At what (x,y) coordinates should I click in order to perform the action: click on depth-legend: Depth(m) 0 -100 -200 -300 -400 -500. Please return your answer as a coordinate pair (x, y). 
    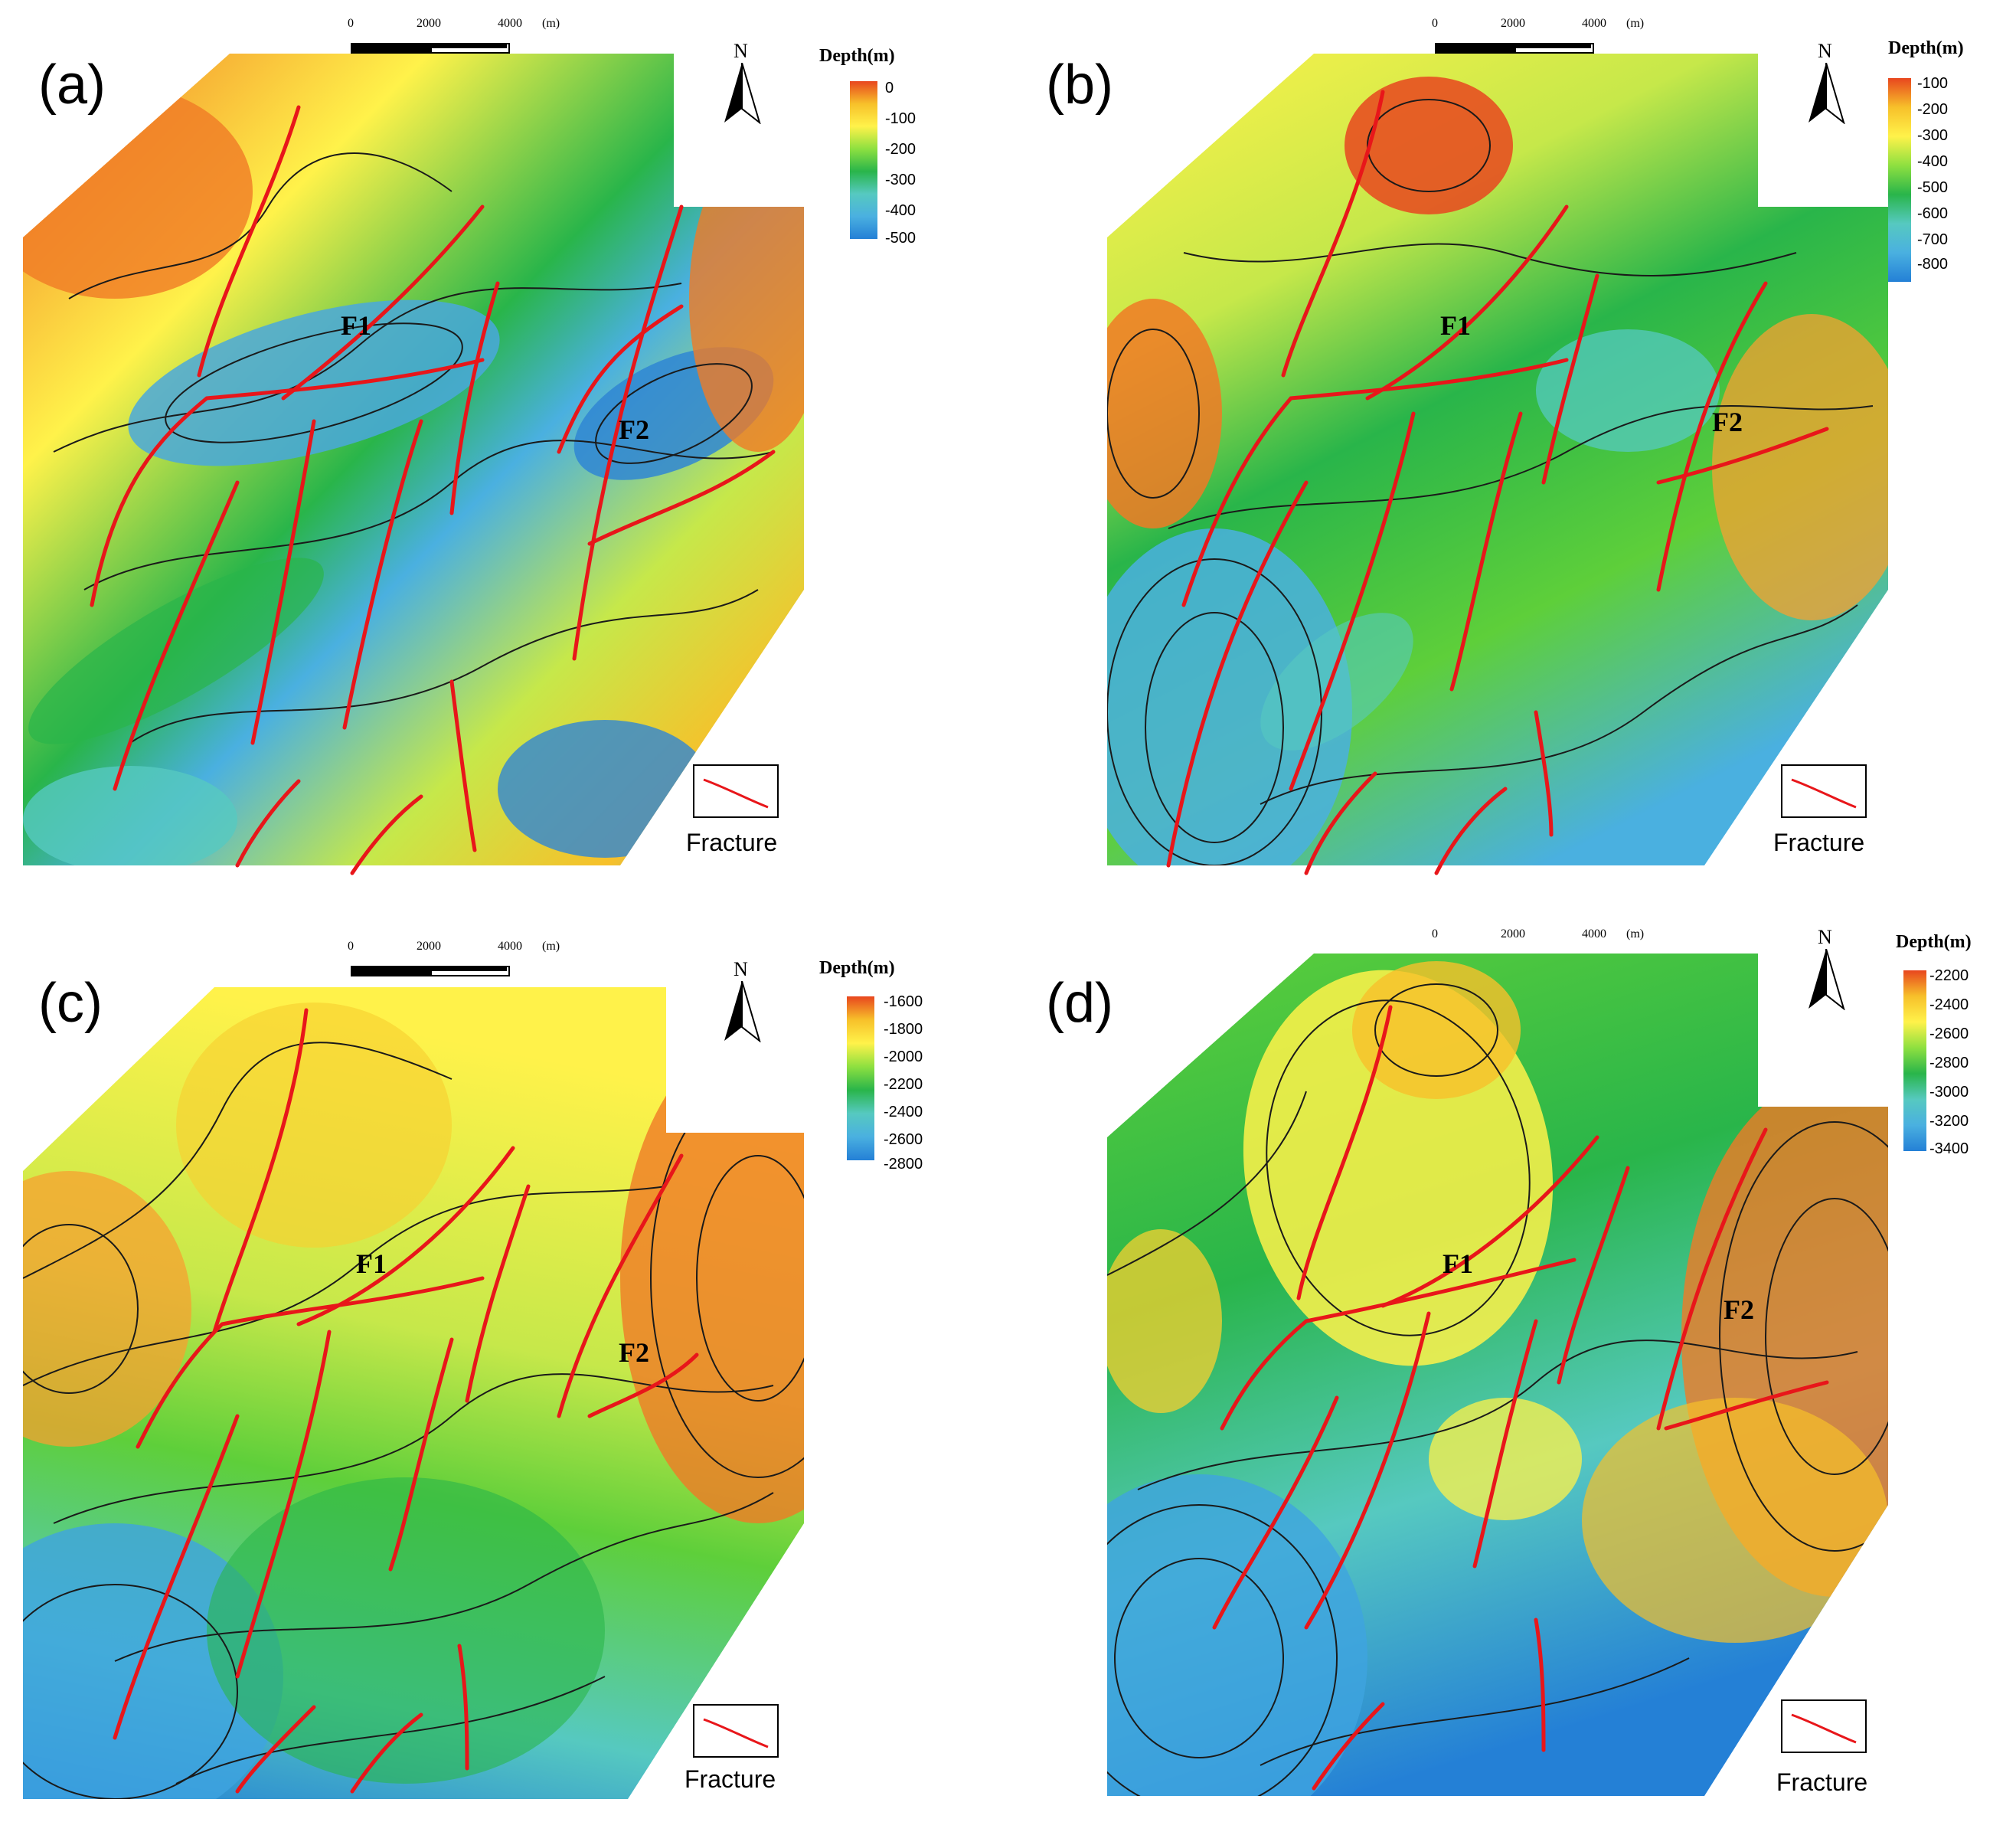
    Looking at the image, I should click on (907, 153).